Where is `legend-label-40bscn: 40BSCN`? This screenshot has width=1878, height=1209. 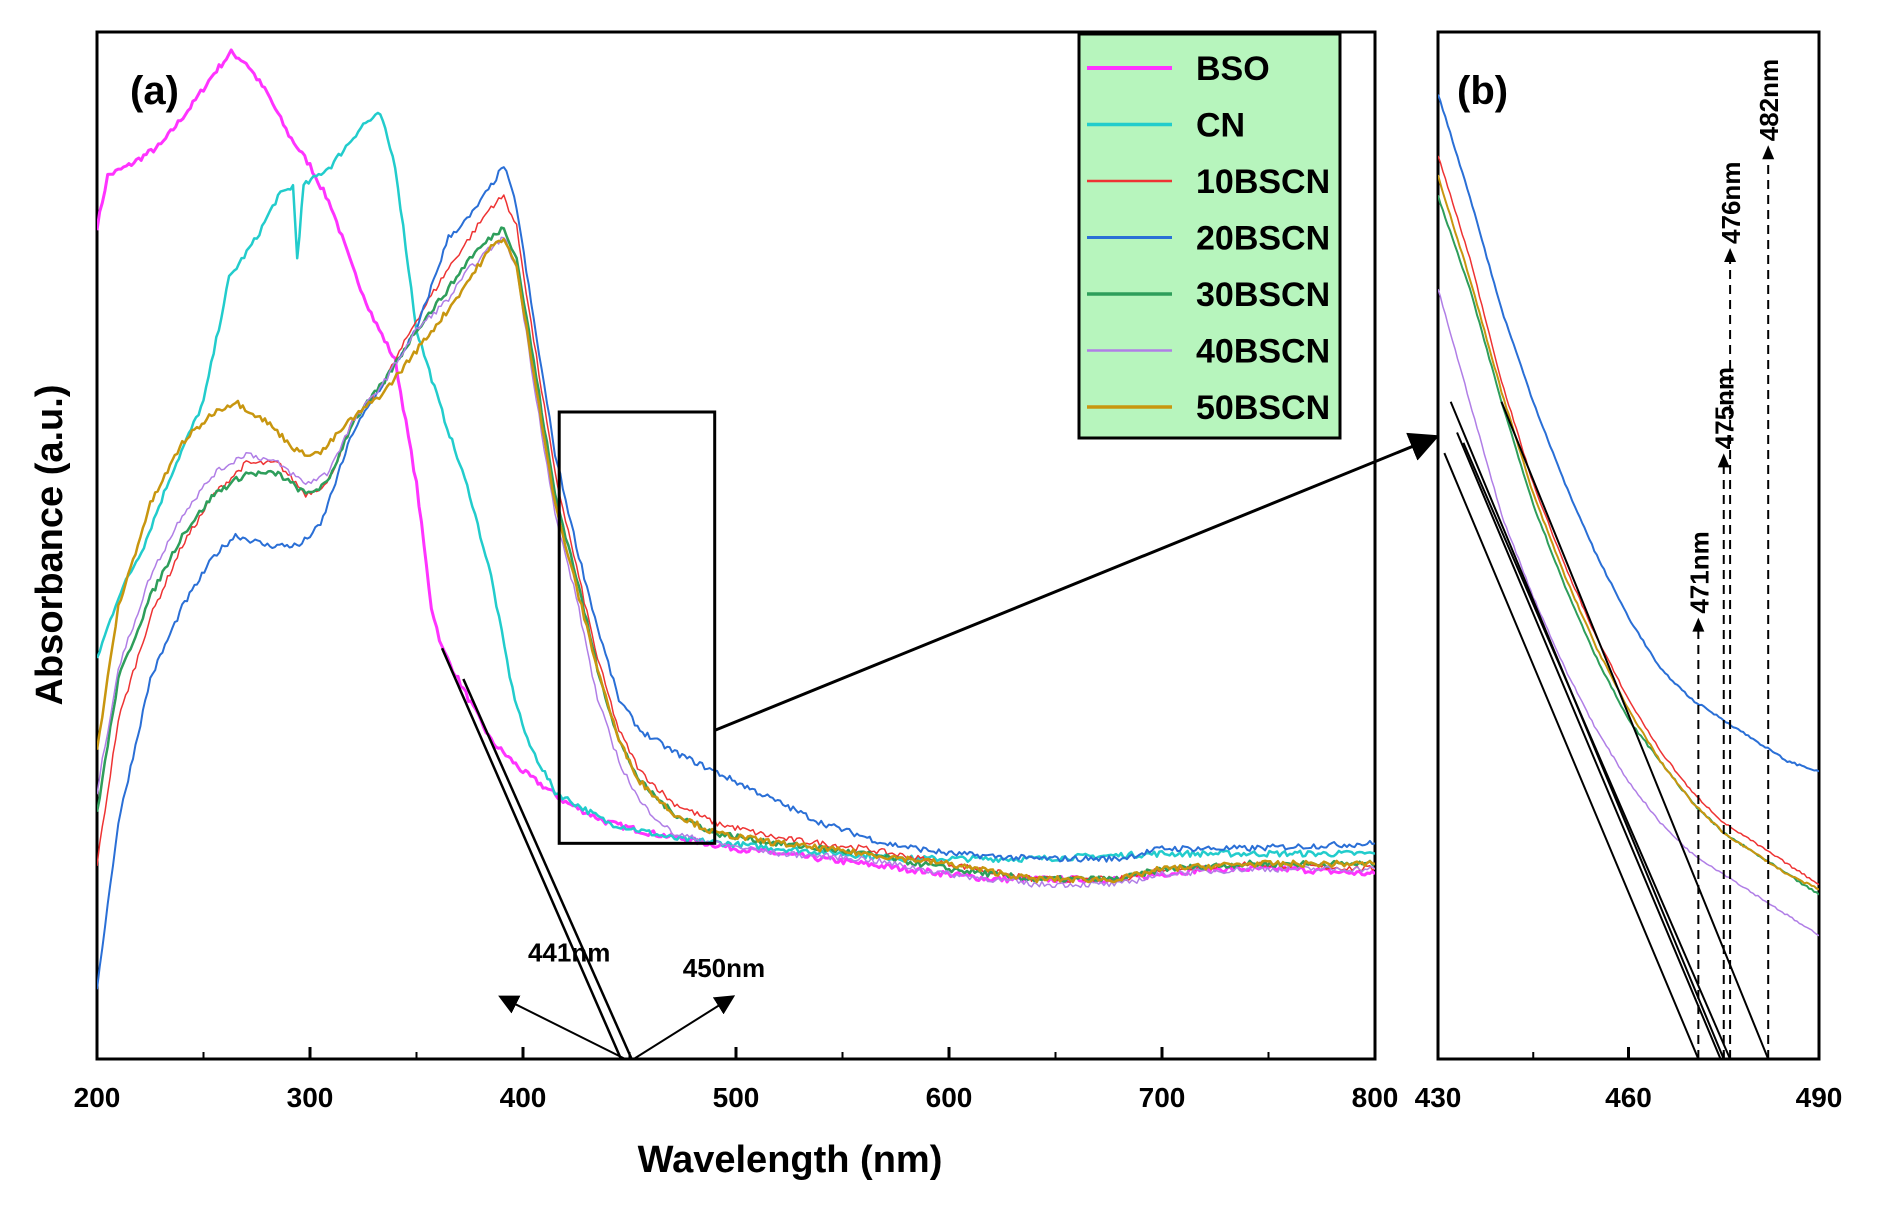
legend-label-40bscn: 40BSCN is located at coordinates (1263, 352).